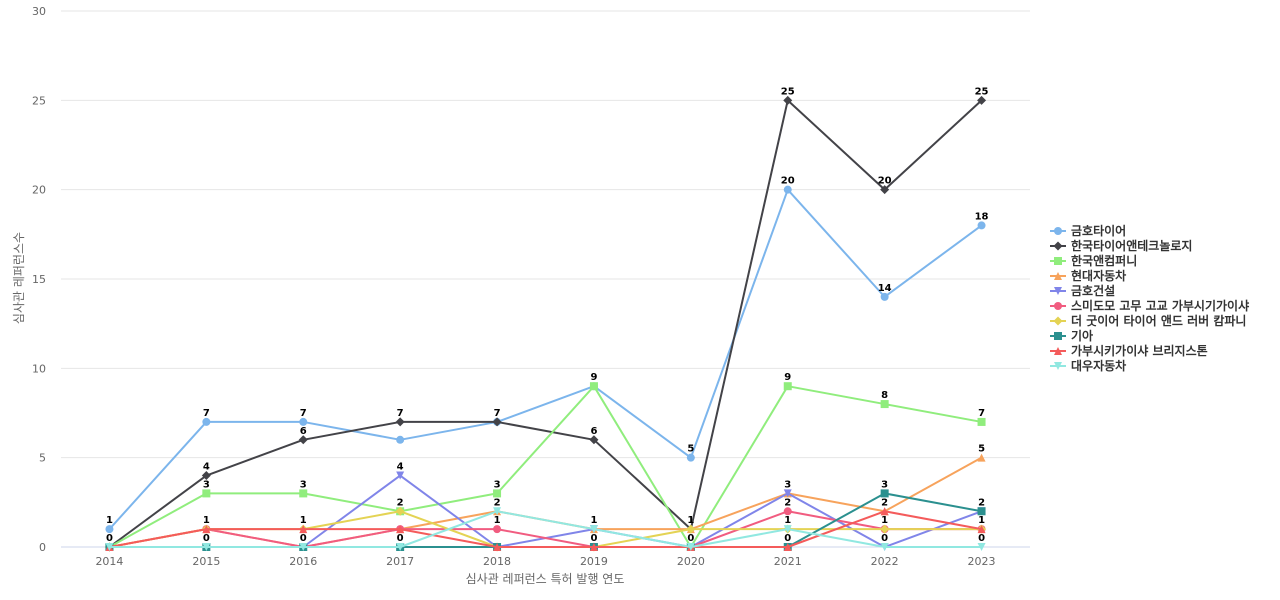 The image size is (1280, 600). What do you see at coordinates (1093, 290) in the screenshot?
I see `legend-label: 금호건설` at bounding box center [1093, 290].